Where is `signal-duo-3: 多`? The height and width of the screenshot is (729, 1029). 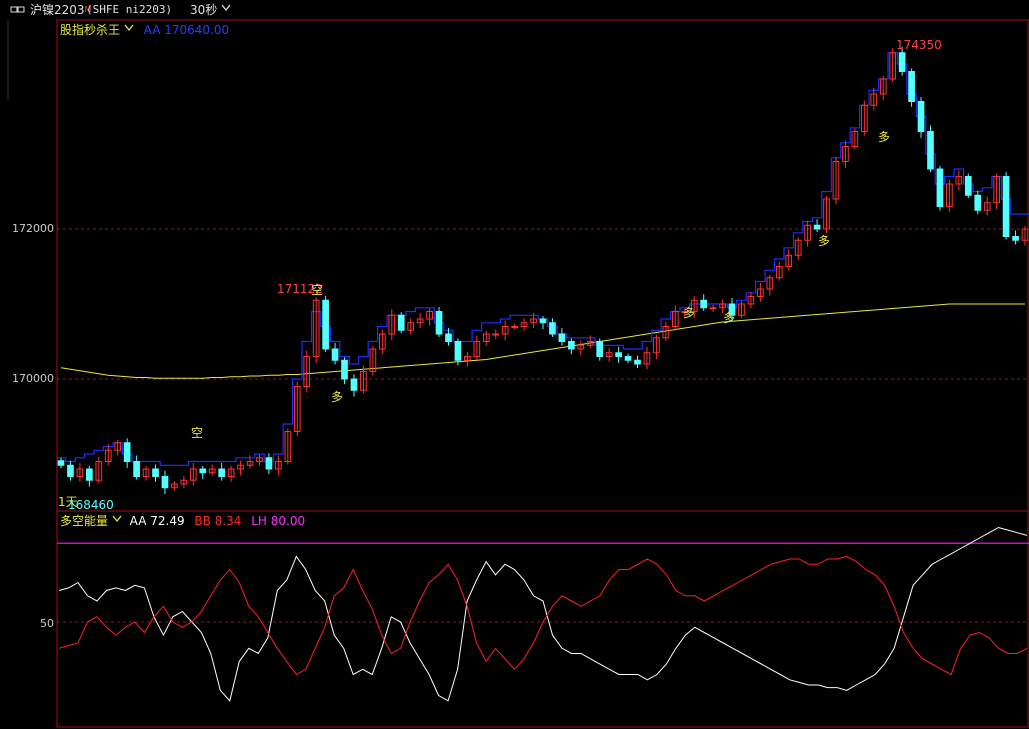 signal-duo-3: 多 is located at coordinates (729, 318).